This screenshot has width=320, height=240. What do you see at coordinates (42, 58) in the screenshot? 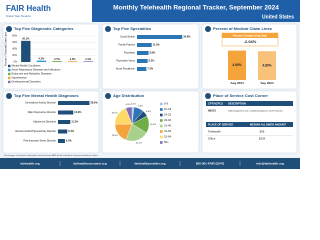
I see `data-label: 4.2%` at bounding box center [42, 58].